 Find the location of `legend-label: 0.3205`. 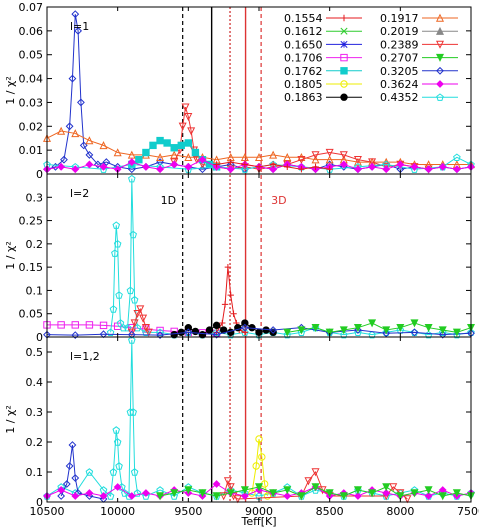

legend-label: 0.3205 is located at coordinates (399, 71).